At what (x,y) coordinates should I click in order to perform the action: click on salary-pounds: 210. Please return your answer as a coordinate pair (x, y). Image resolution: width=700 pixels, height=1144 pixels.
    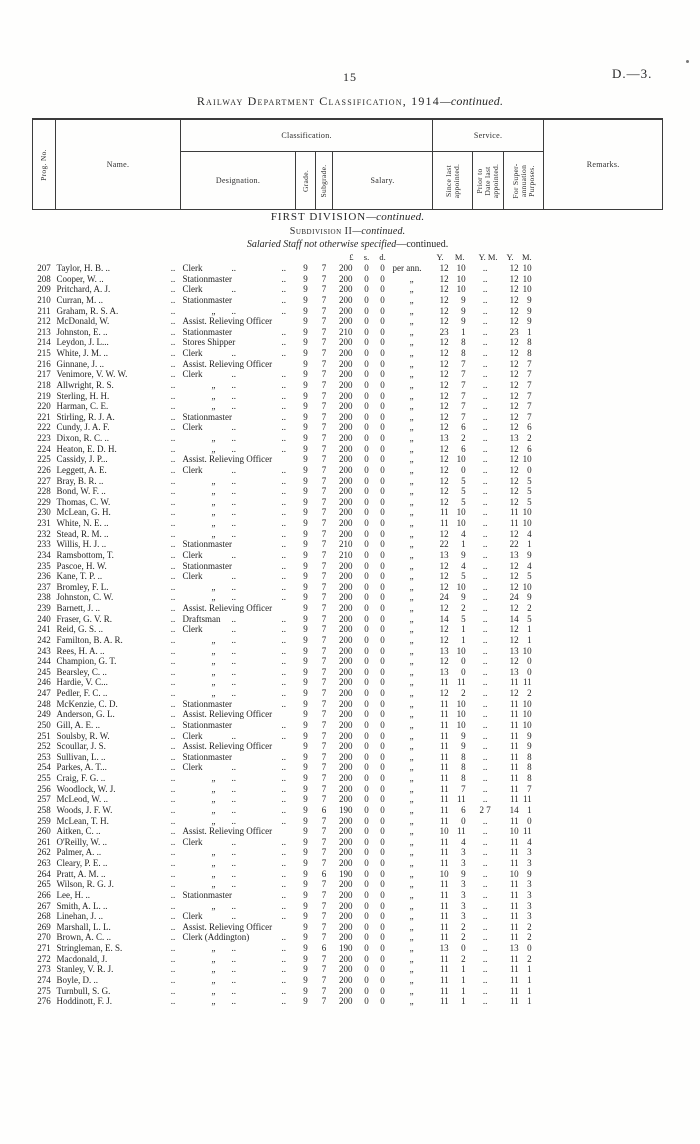
    Looking at the image, I should click on (346, 331).